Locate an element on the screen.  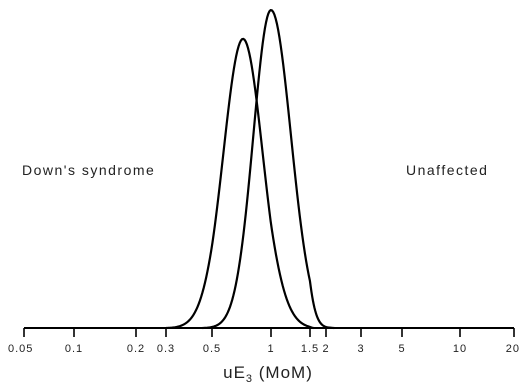
x-tick-label-10: 10 is located at coordinates (460, 349).